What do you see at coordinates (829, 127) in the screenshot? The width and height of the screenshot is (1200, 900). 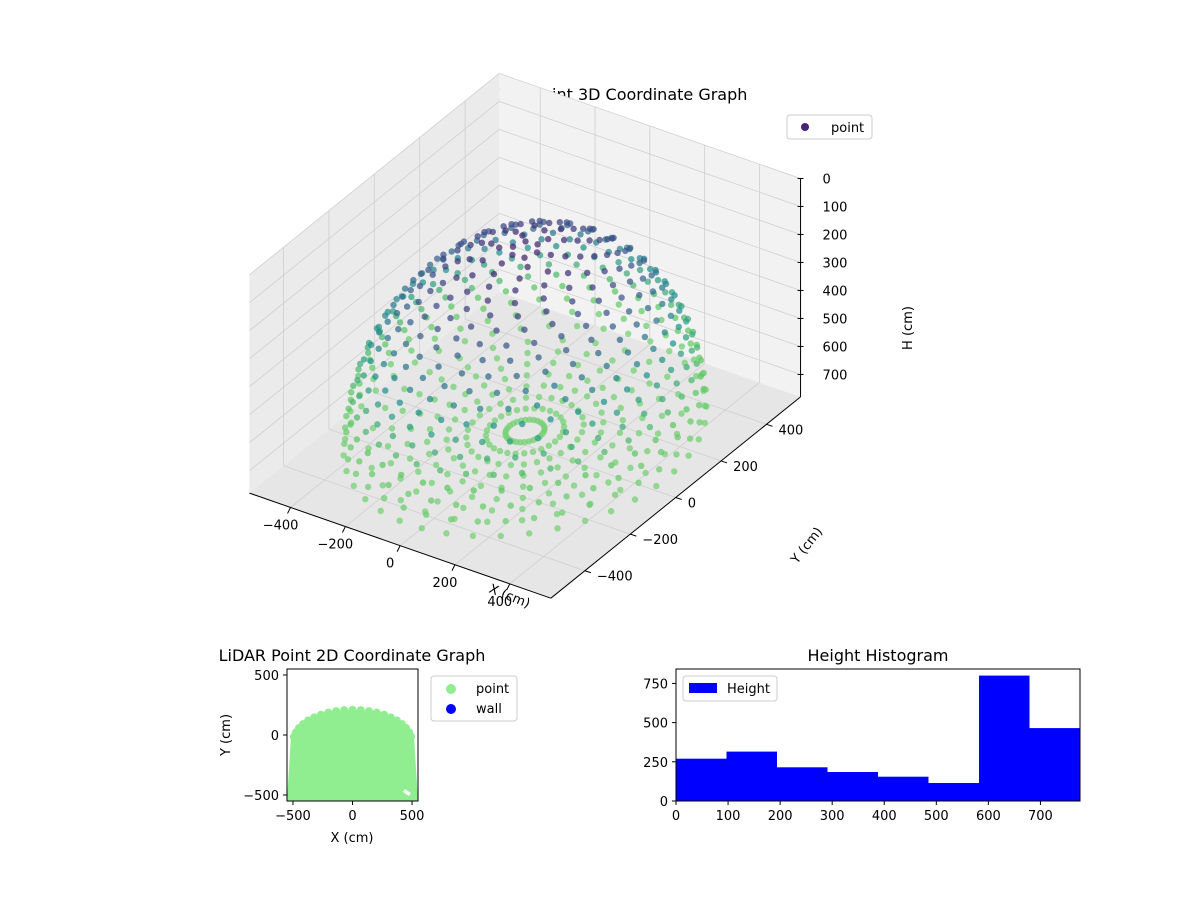 I see `plot3d-legend-box` at bounding box center [829, 127].